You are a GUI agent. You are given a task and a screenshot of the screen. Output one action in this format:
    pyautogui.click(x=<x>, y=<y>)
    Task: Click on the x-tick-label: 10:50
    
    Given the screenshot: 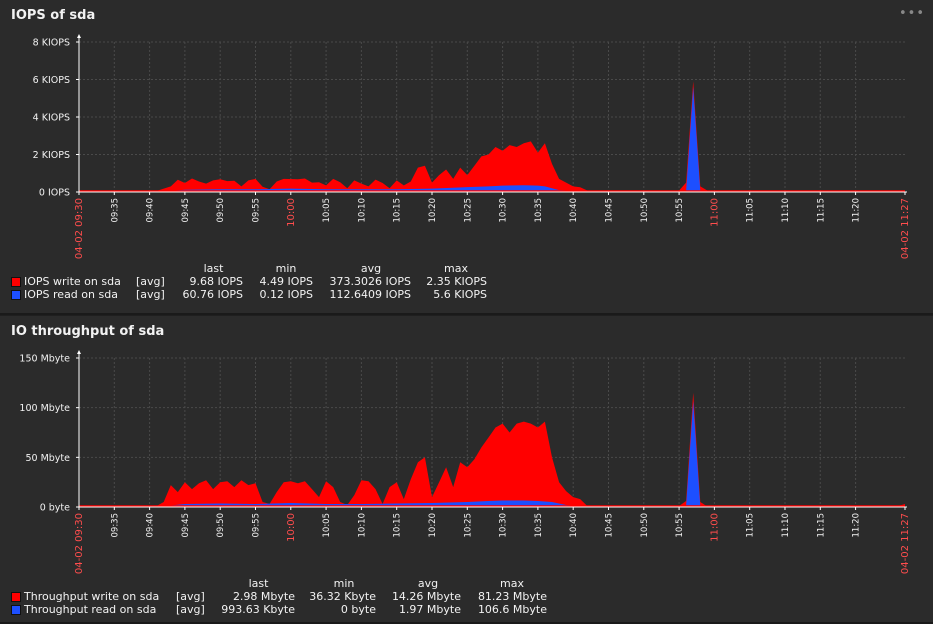 What is the action you would take?
    pyautogui.click(x=645, y=525)
    